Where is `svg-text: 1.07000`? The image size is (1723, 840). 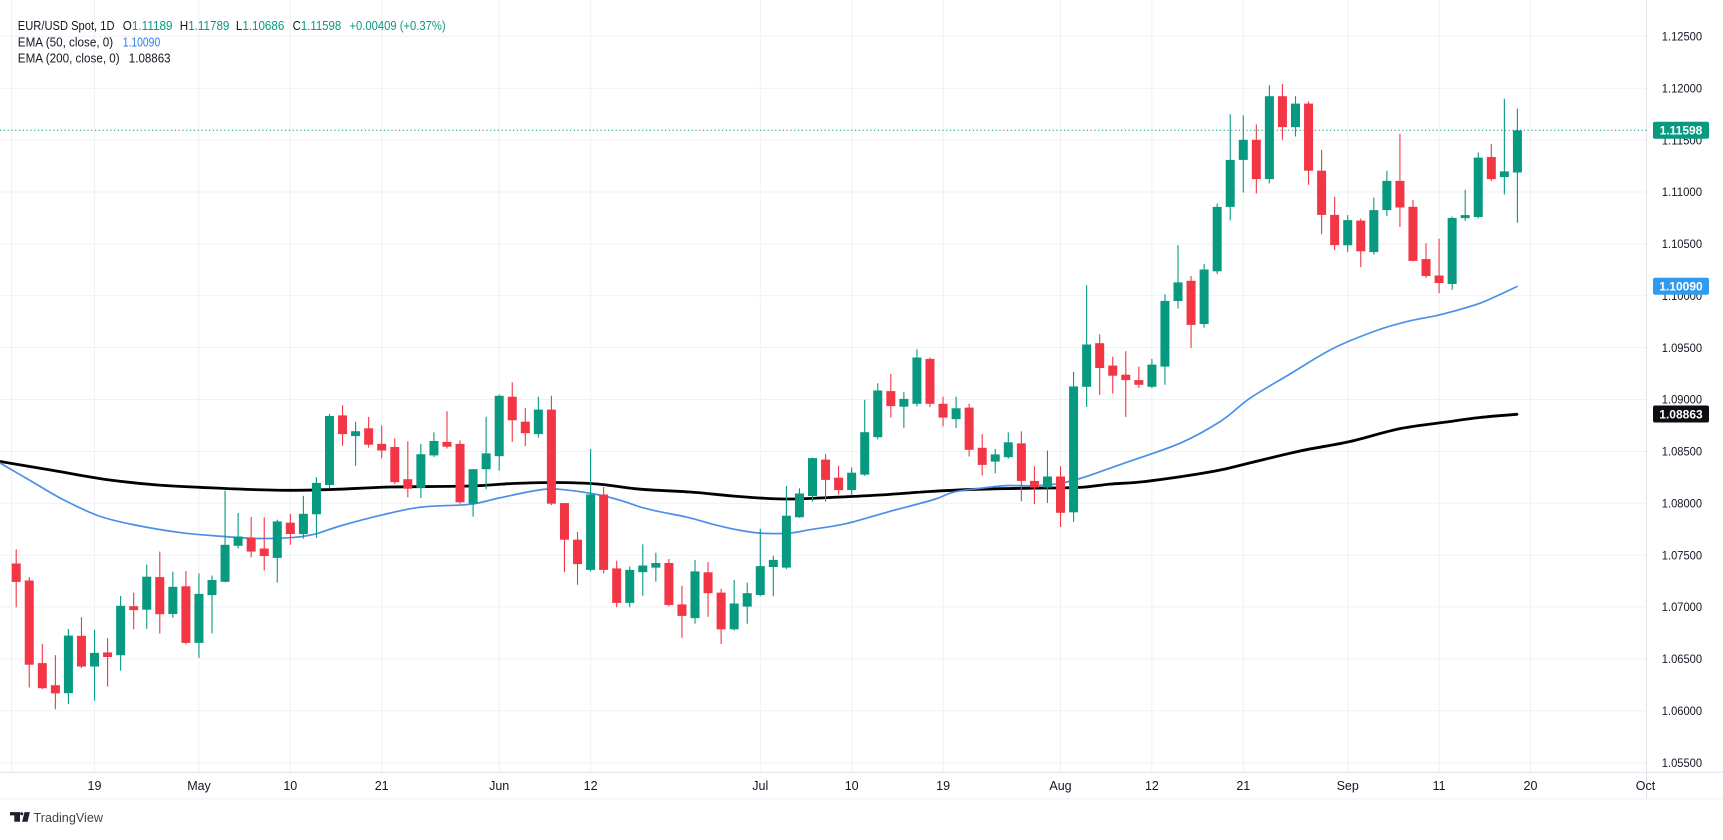 svg-text: 1.07000 is located at coordinates (1682, 607).